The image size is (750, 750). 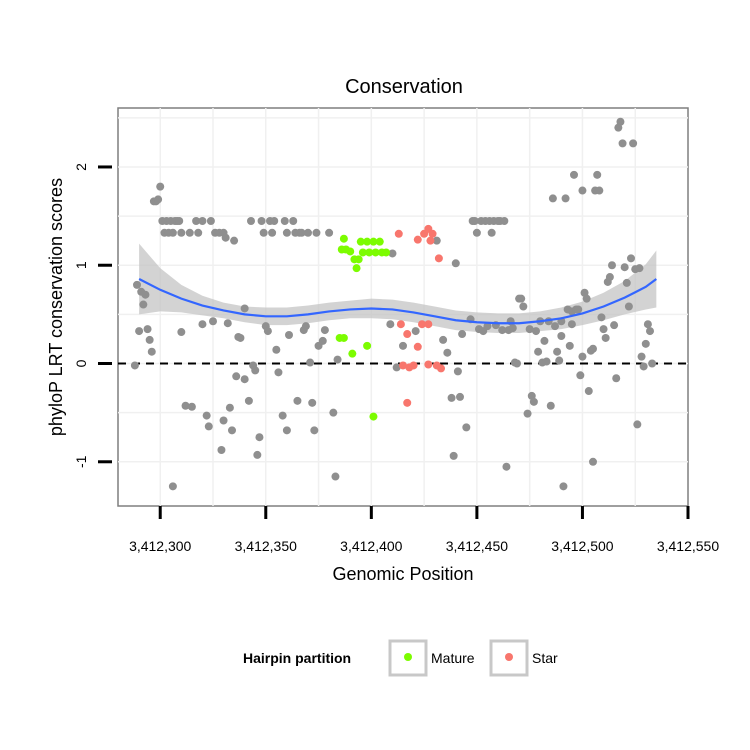 I want to click on x-axis-label: Genomic Position, so click(x=402, y=574).